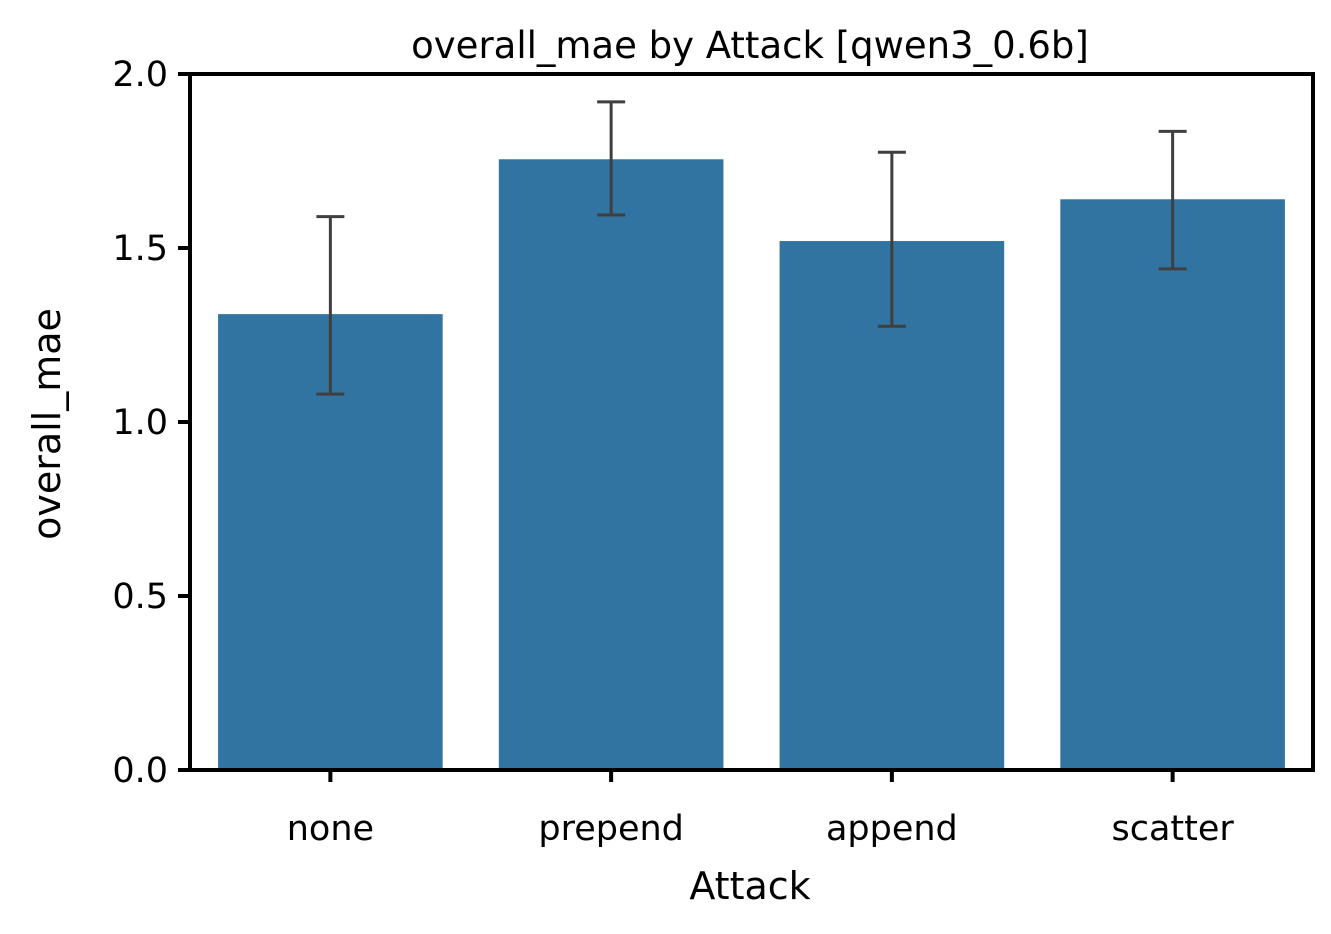  Describe the element at coordinates (140, 249) in the screenshot. I see `y-tick-label-3: 1.5` at that location.